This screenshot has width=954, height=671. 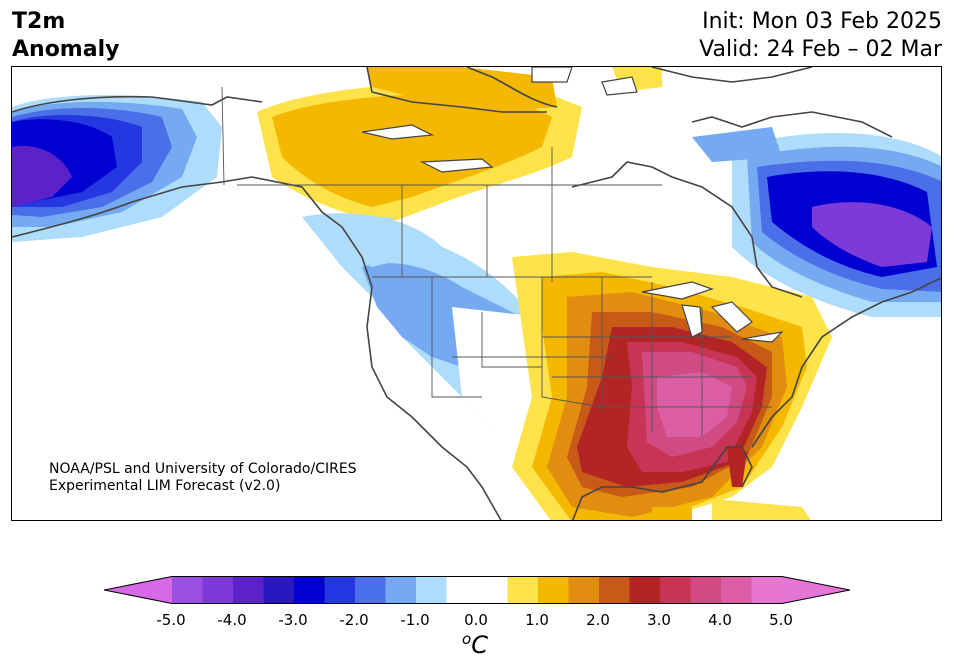 What do you see at coordinates (138, 590) in the screenshot?
I see `colorbar-low-extend` at bounding box center [138, 590].